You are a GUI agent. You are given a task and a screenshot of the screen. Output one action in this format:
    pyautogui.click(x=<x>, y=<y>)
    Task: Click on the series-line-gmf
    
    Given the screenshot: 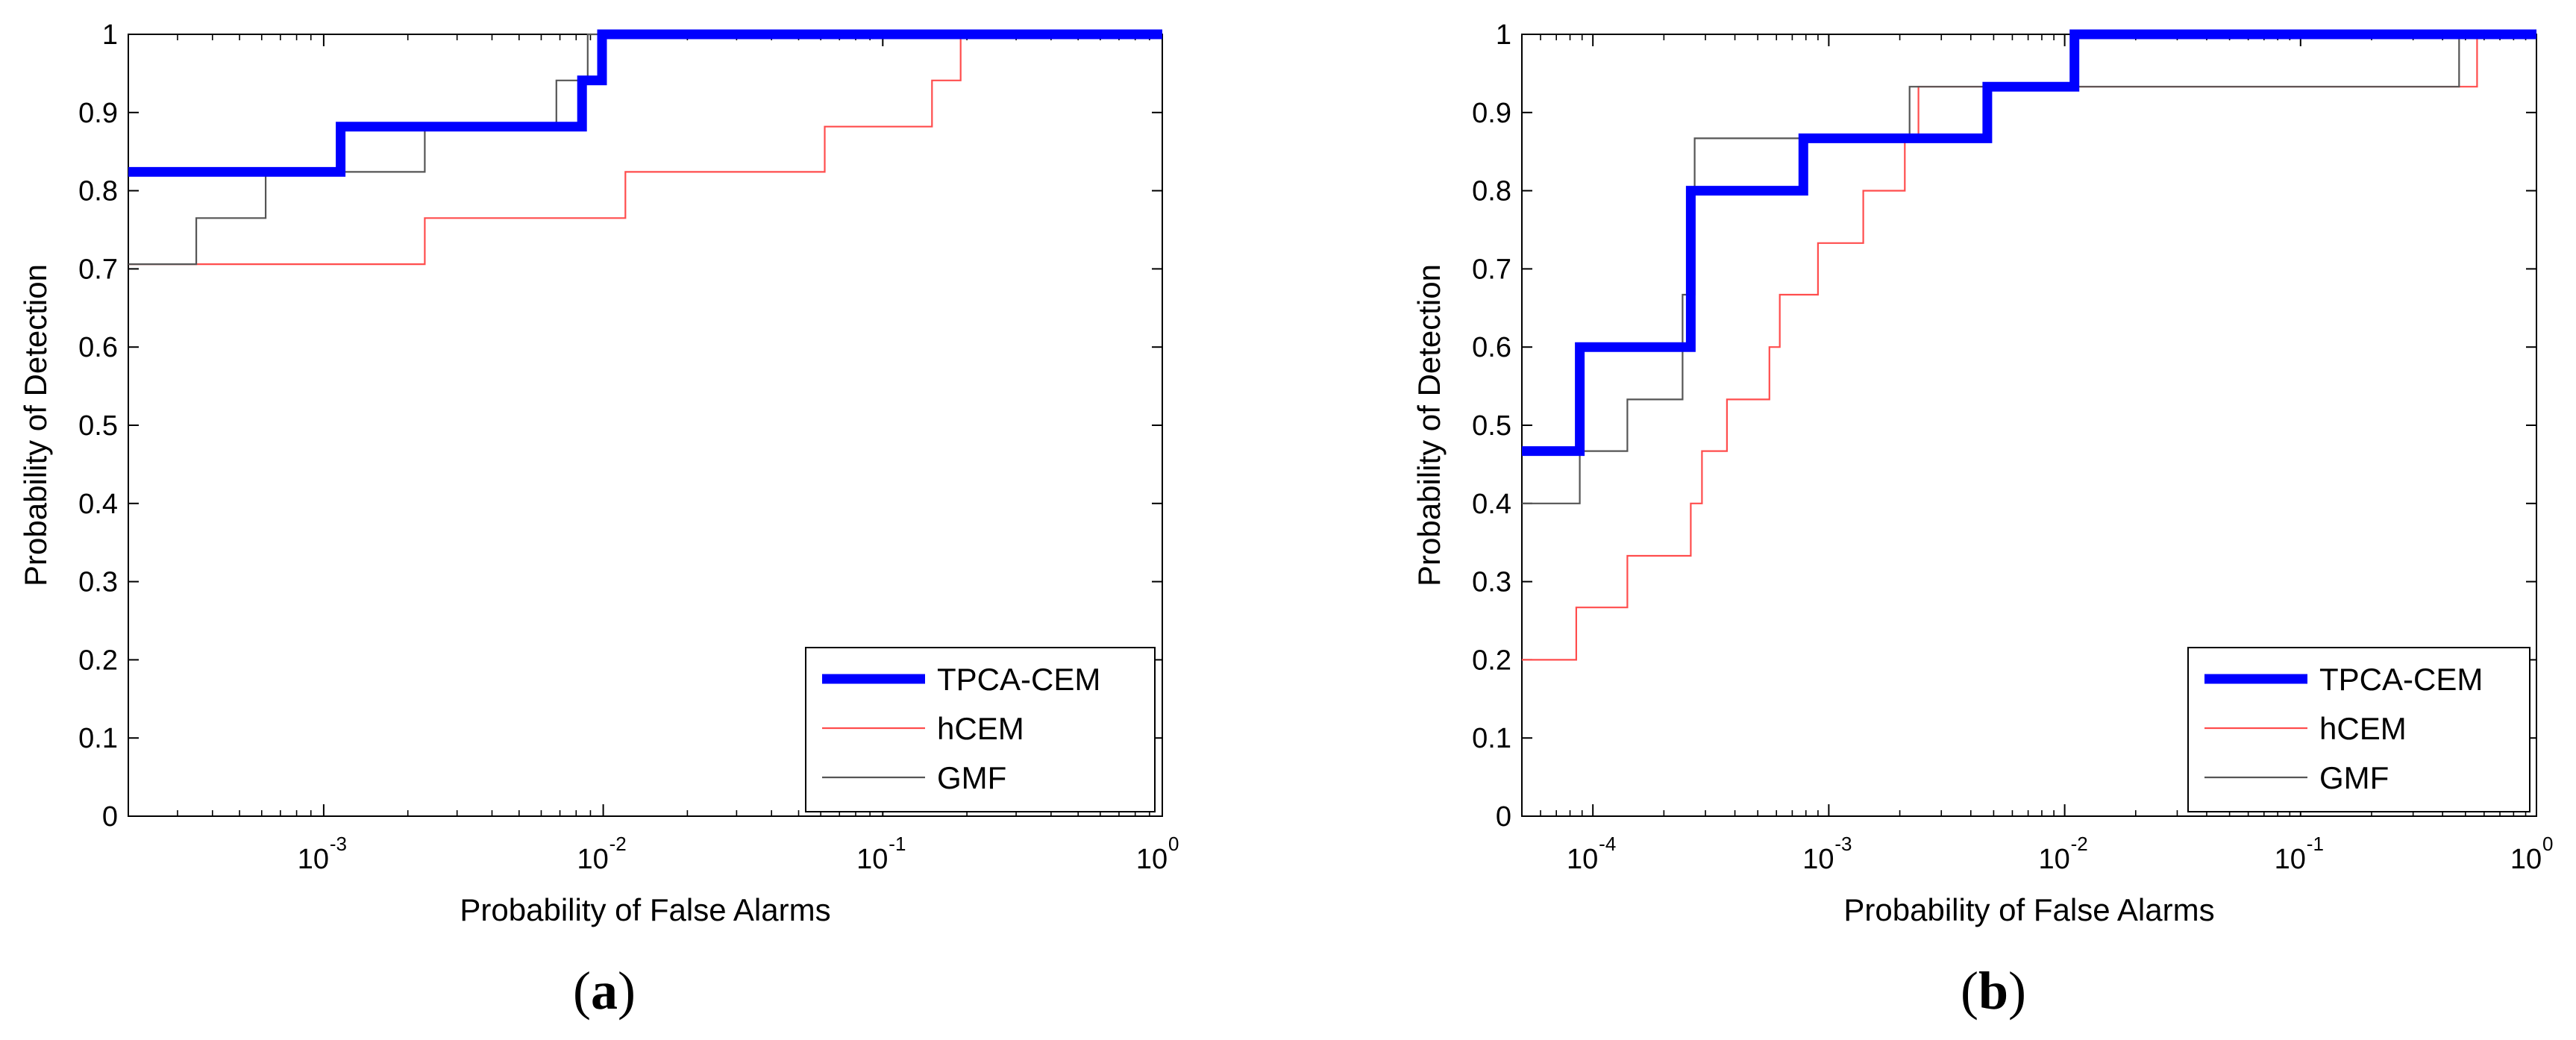 What is the action you would take?
    pyautogui.click(x=645, y=149)
    